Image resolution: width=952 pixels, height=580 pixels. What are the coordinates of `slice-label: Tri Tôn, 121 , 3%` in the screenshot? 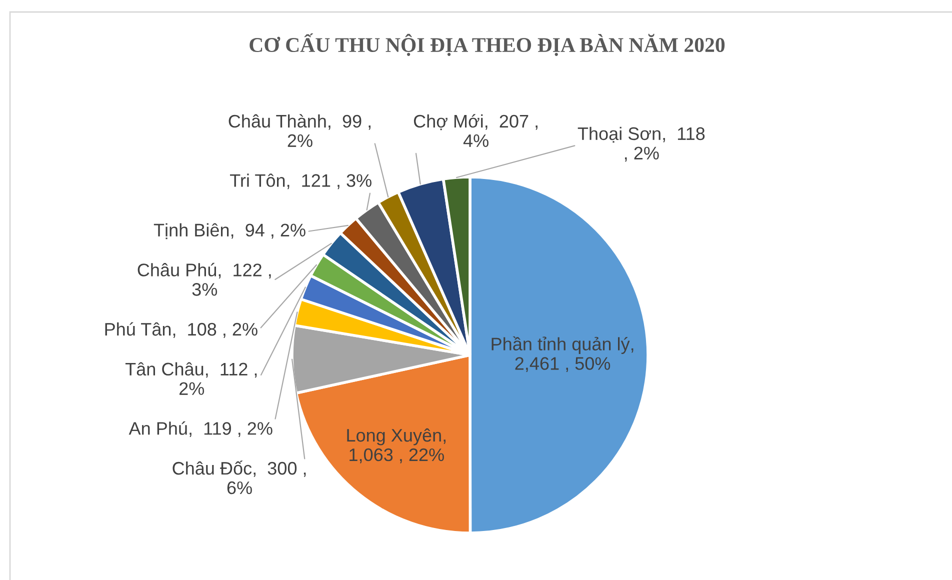 It's located at (301, 182).